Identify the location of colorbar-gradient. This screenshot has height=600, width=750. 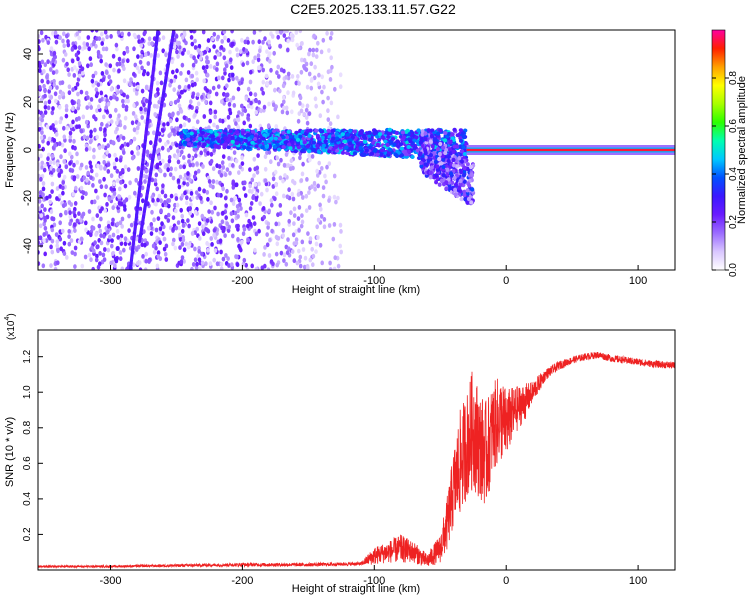
(718, 150).